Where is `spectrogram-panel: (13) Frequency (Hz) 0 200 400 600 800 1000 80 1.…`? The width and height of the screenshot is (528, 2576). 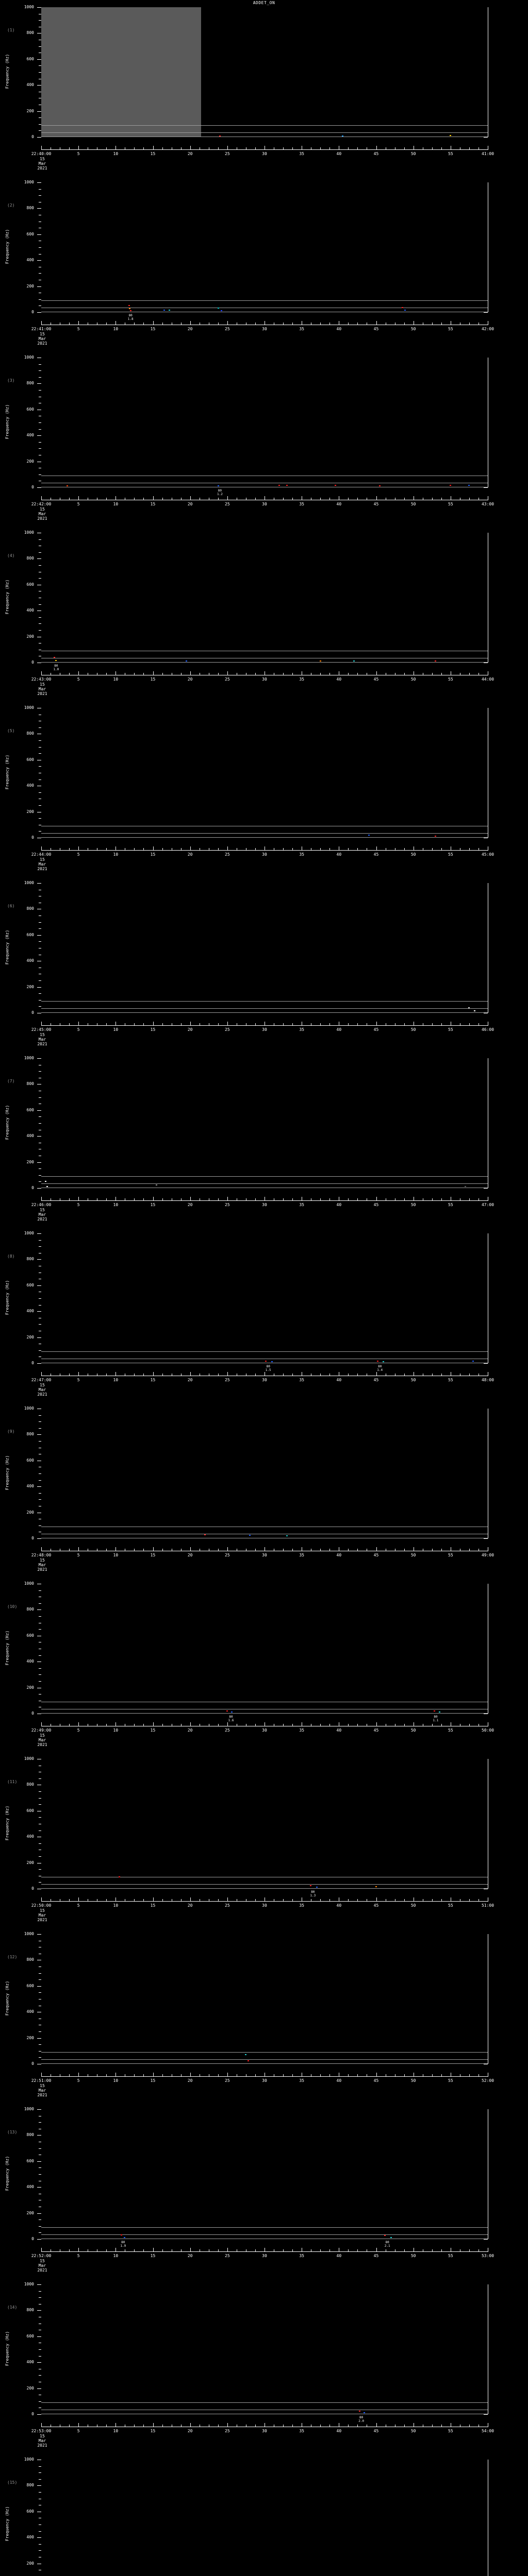 spectrogram-panel: (13) Frequency (Hz) 0 200 400 600 800 1000 80 1.… is located at coordinates (264, 2195).